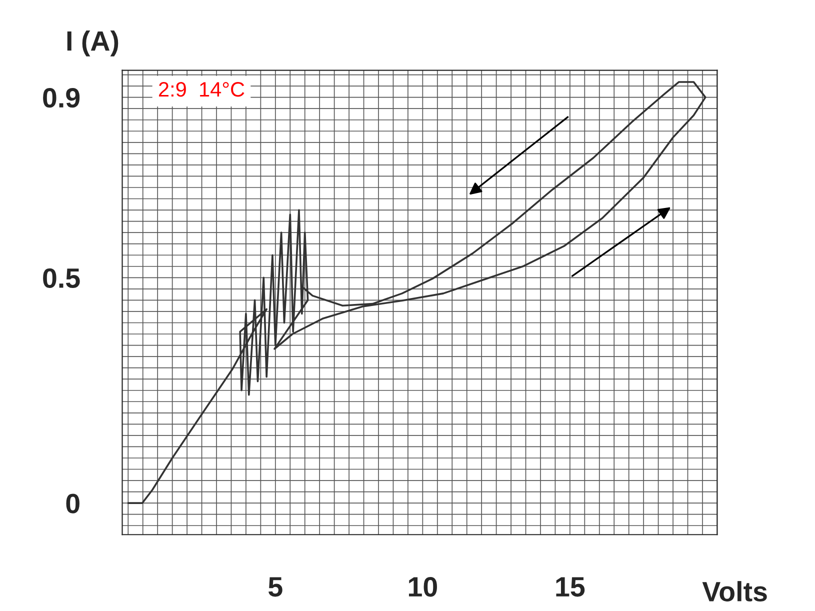 This screenshot has width=815, height=611. Describe the element at coordinates (422, 587) in the screenshot. I see `x-tick-label: 10` at that location.